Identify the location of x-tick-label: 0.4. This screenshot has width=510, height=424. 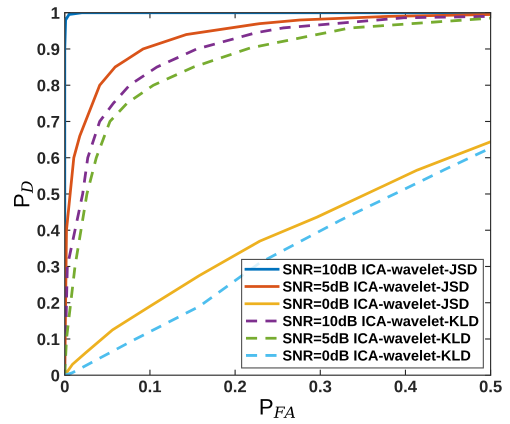
(405, 386).